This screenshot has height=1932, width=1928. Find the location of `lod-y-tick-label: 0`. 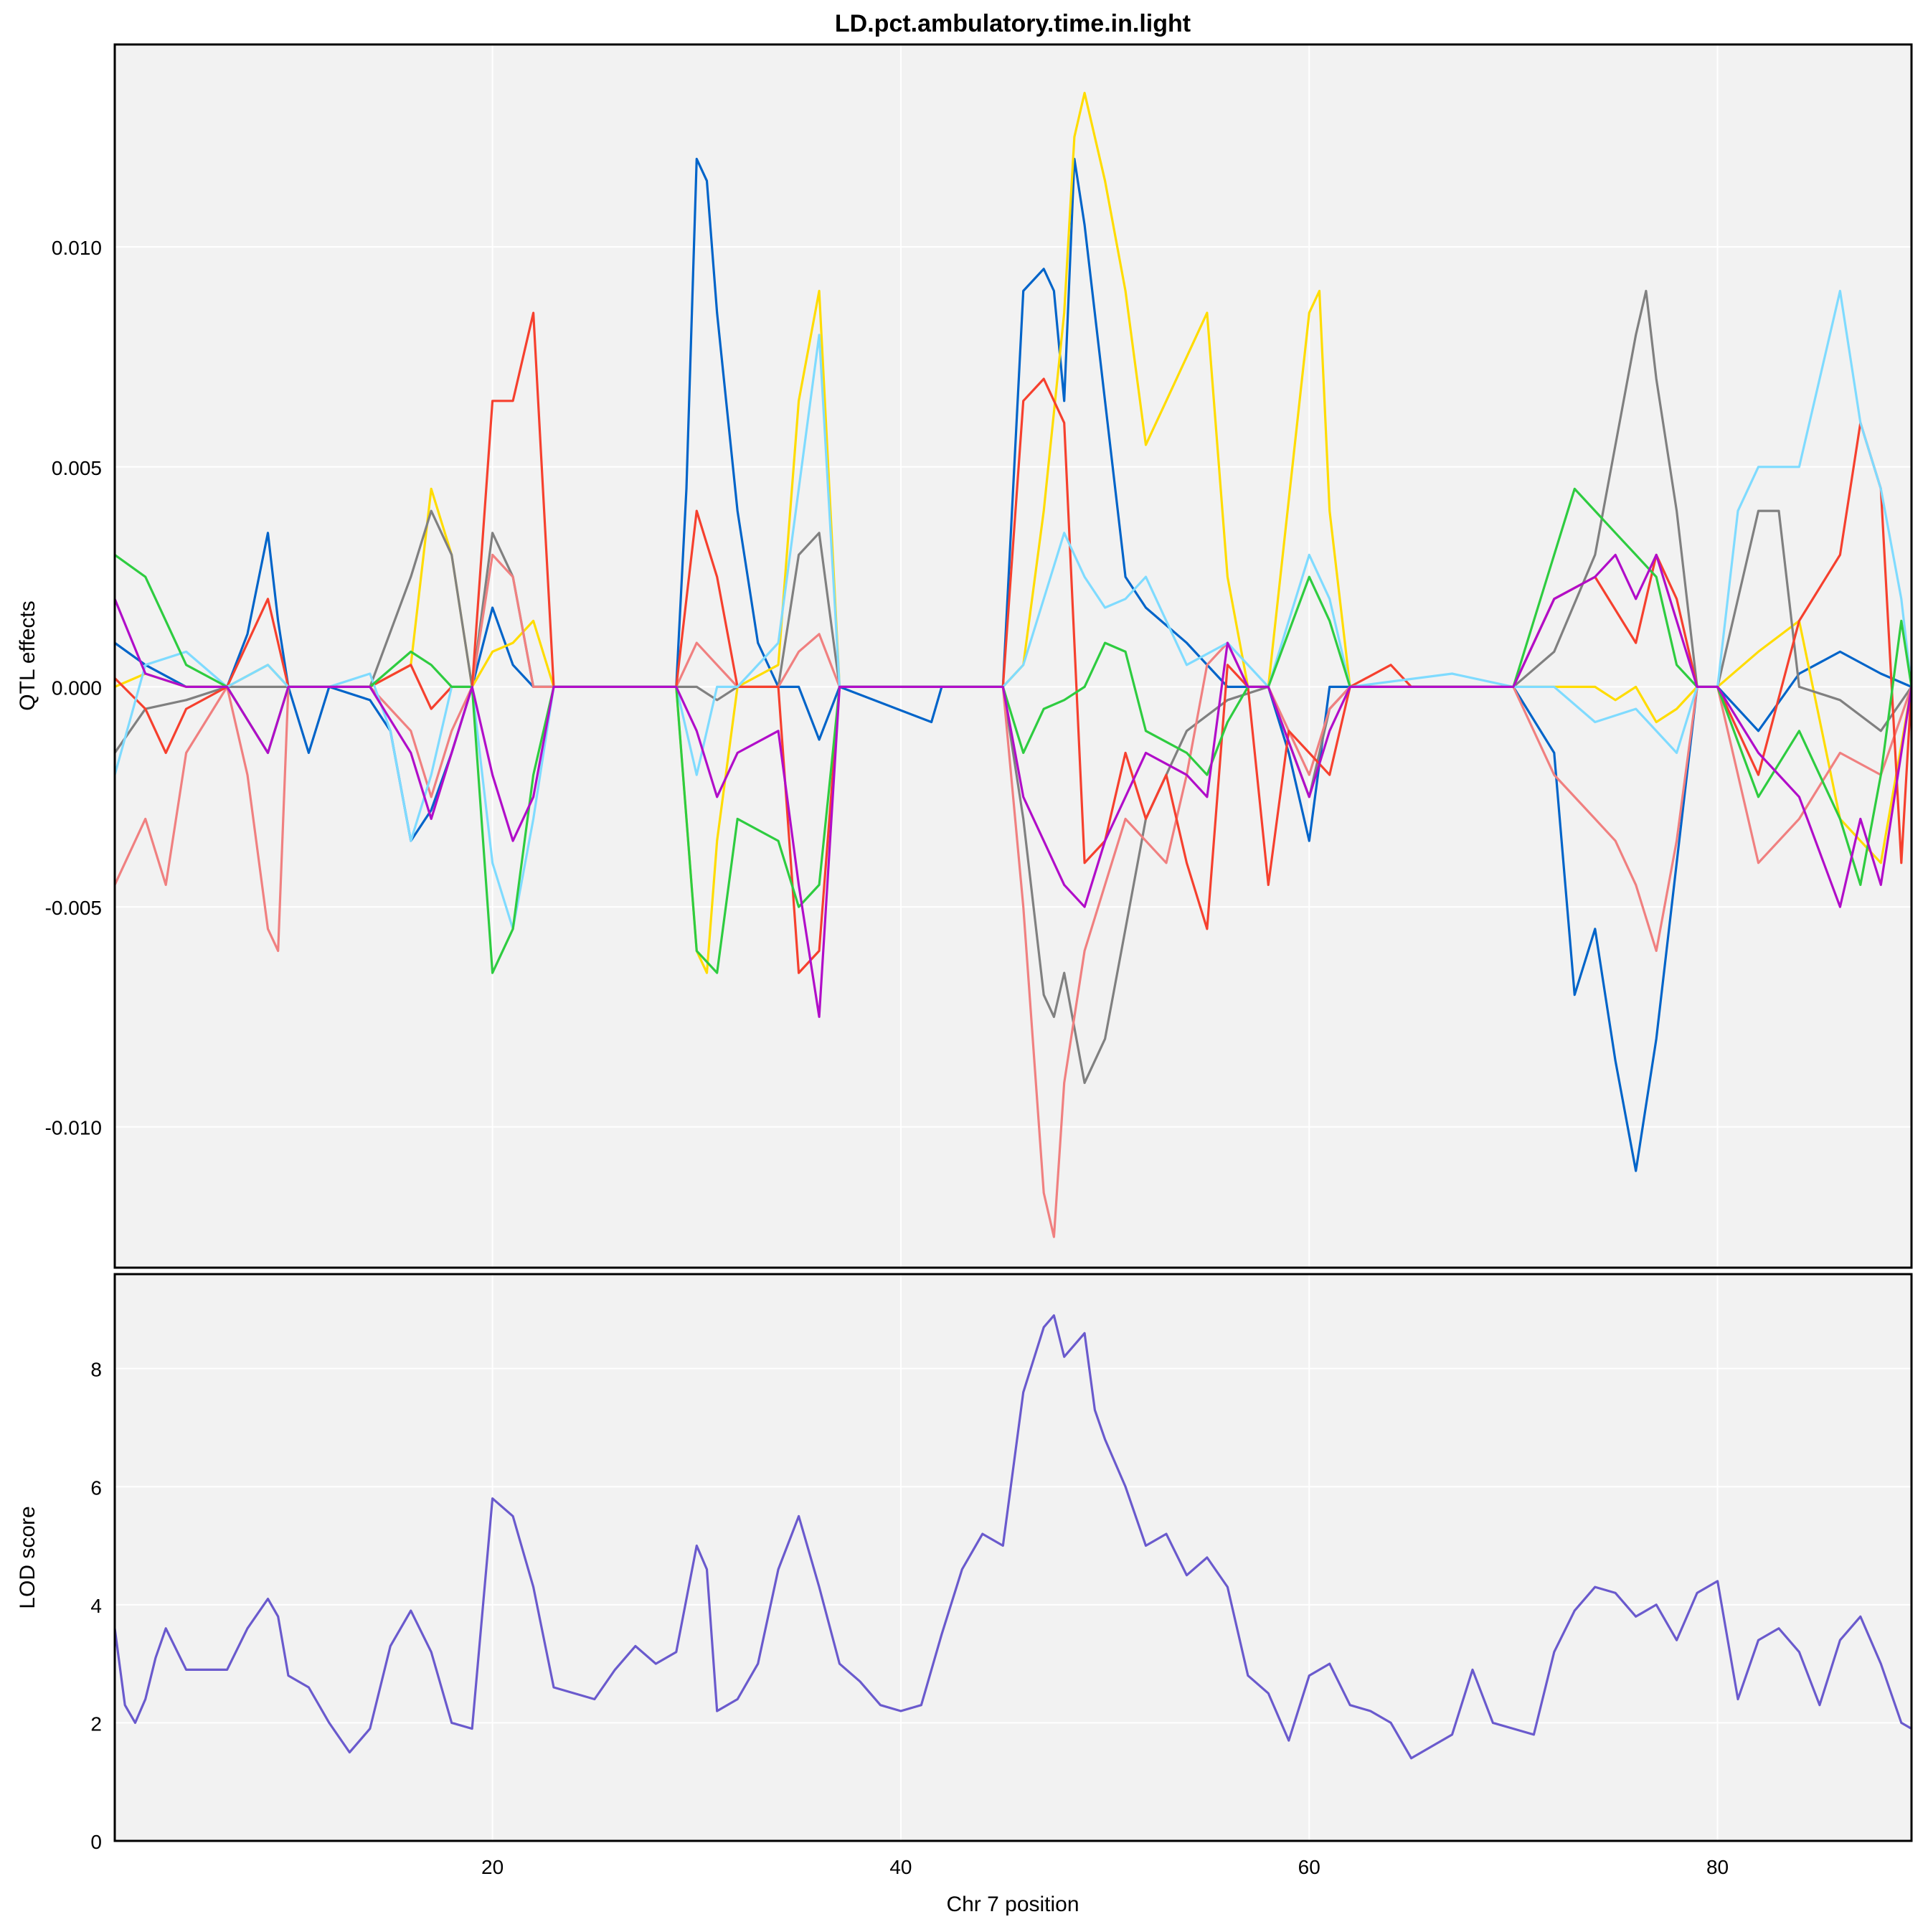

lod-y-tick-label: 0 is located at coordinates (96, 1842).